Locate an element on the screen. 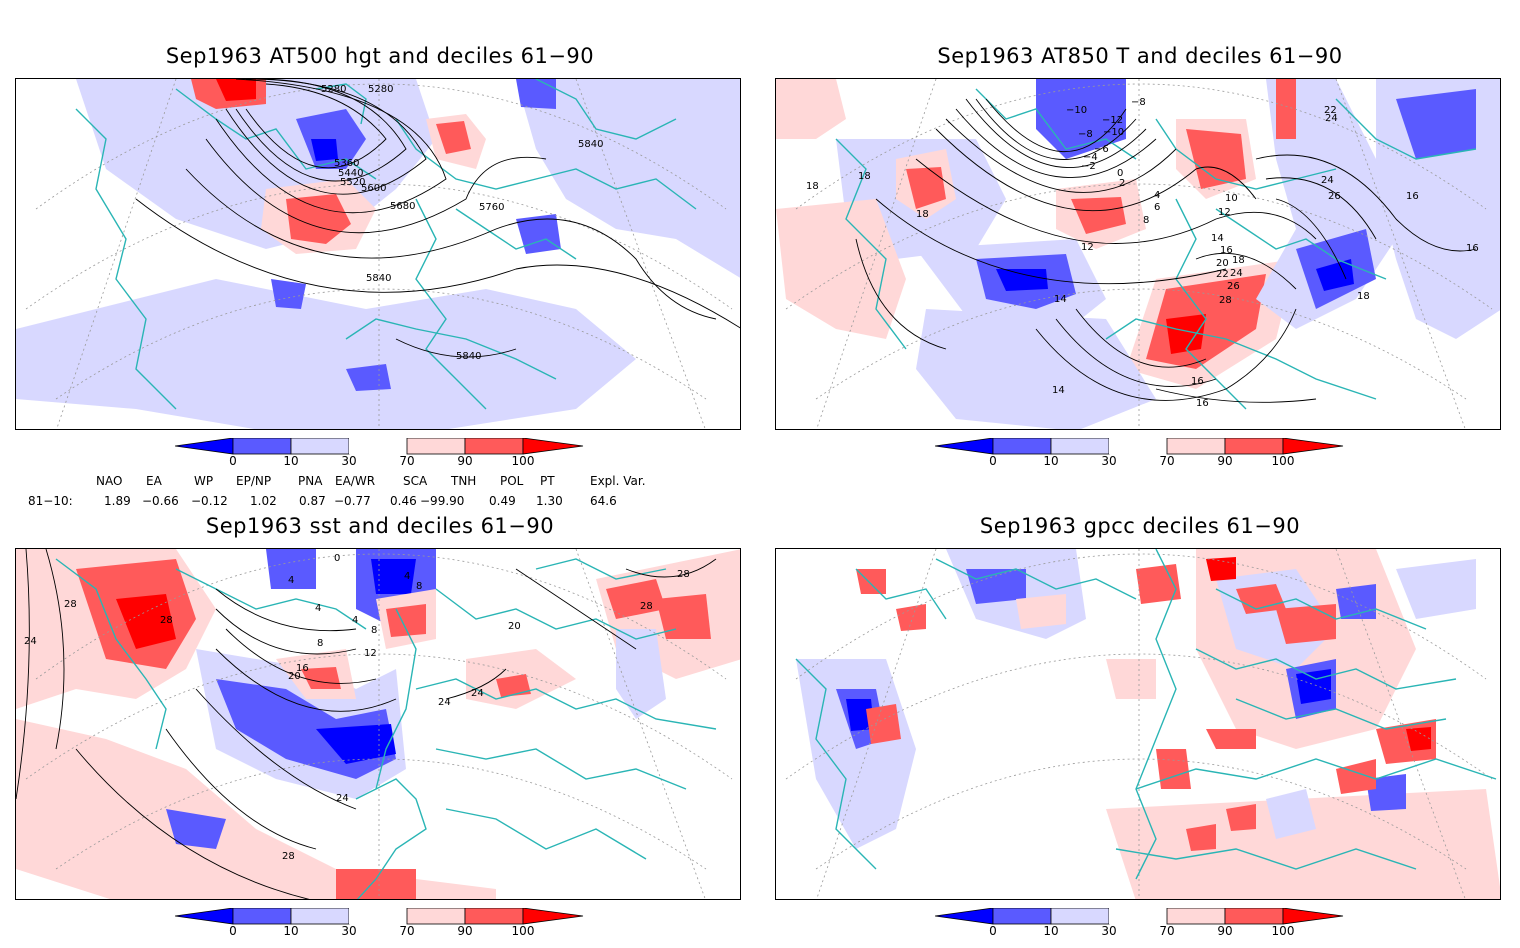 This screenshot has width=1520, height=948. contour-label: 5440 is located at coordinates (350, 173).